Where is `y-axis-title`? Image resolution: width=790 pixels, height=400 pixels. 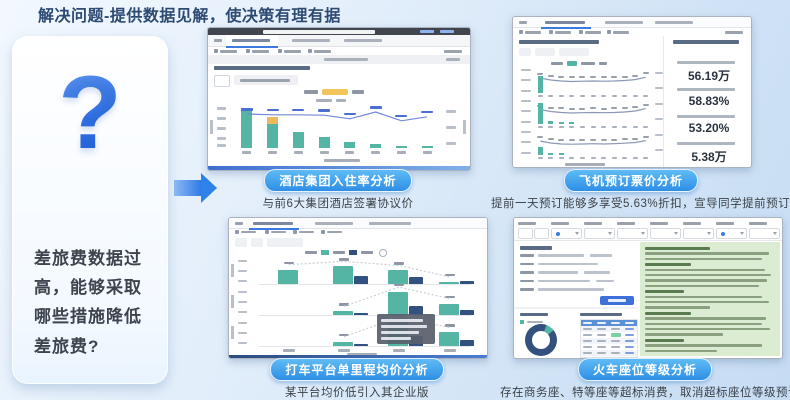 y-axis-title is located at coordinates (211, 127).